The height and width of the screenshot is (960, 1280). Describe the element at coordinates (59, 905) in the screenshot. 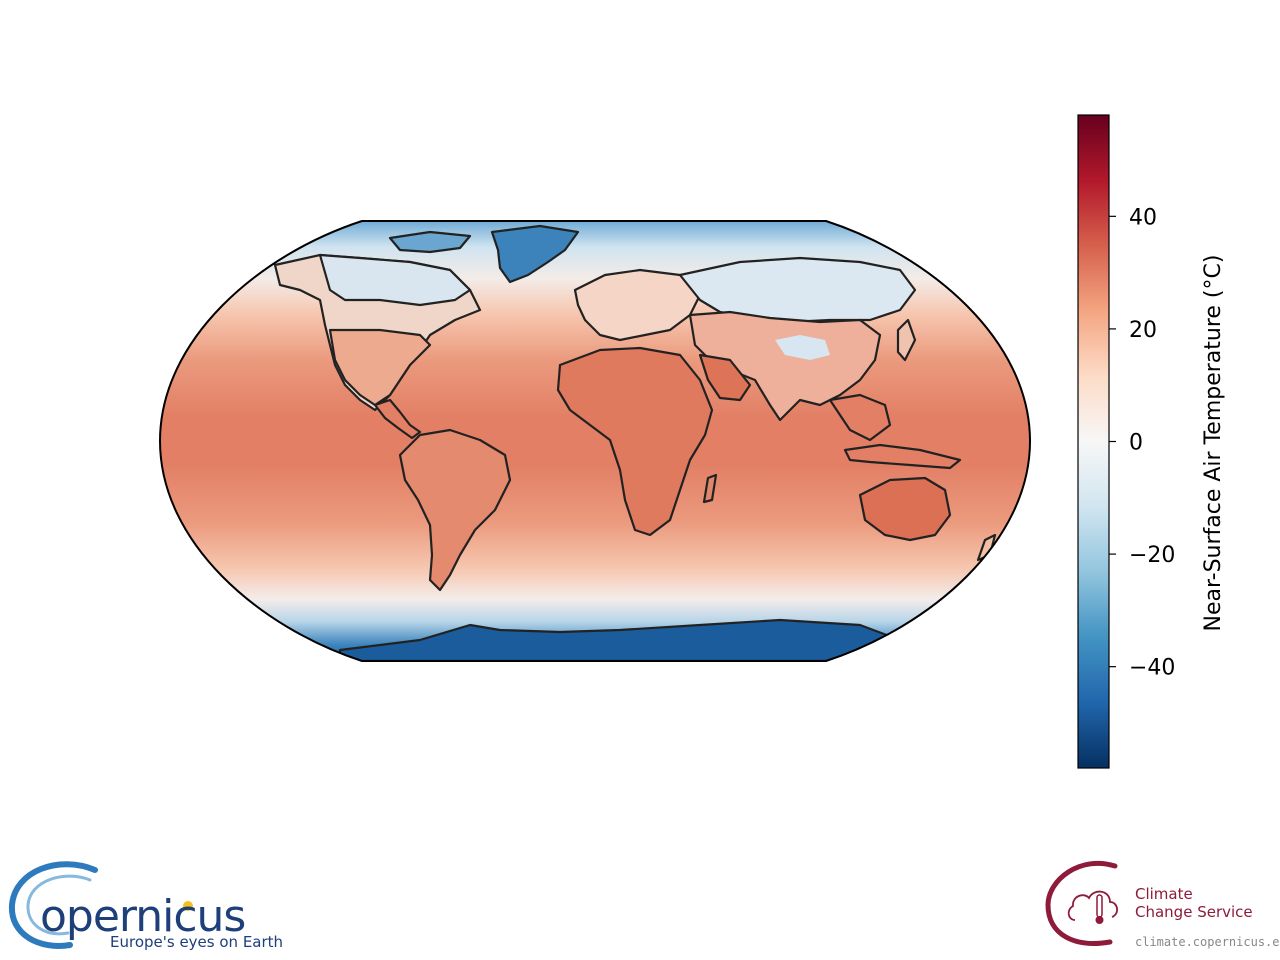

I see `copernicus-logo-arc-inner` at that location.